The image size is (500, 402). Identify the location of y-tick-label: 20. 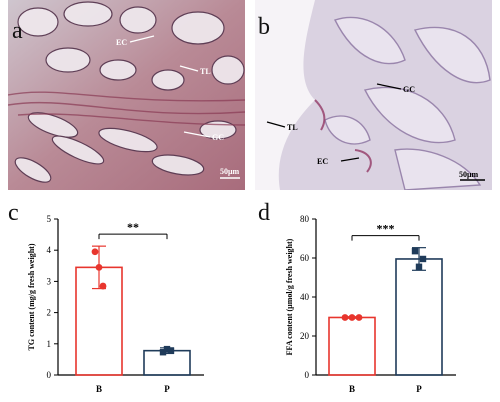
(305, 336).